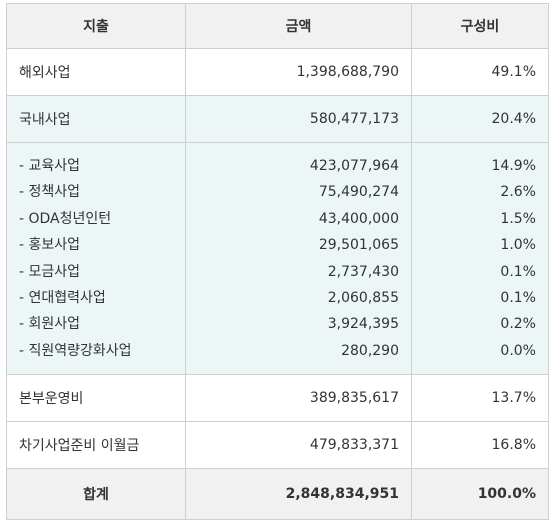 This screenshot has height=527, width=555. I want to click on row-ratio: 16.8%, so click(480, 445).